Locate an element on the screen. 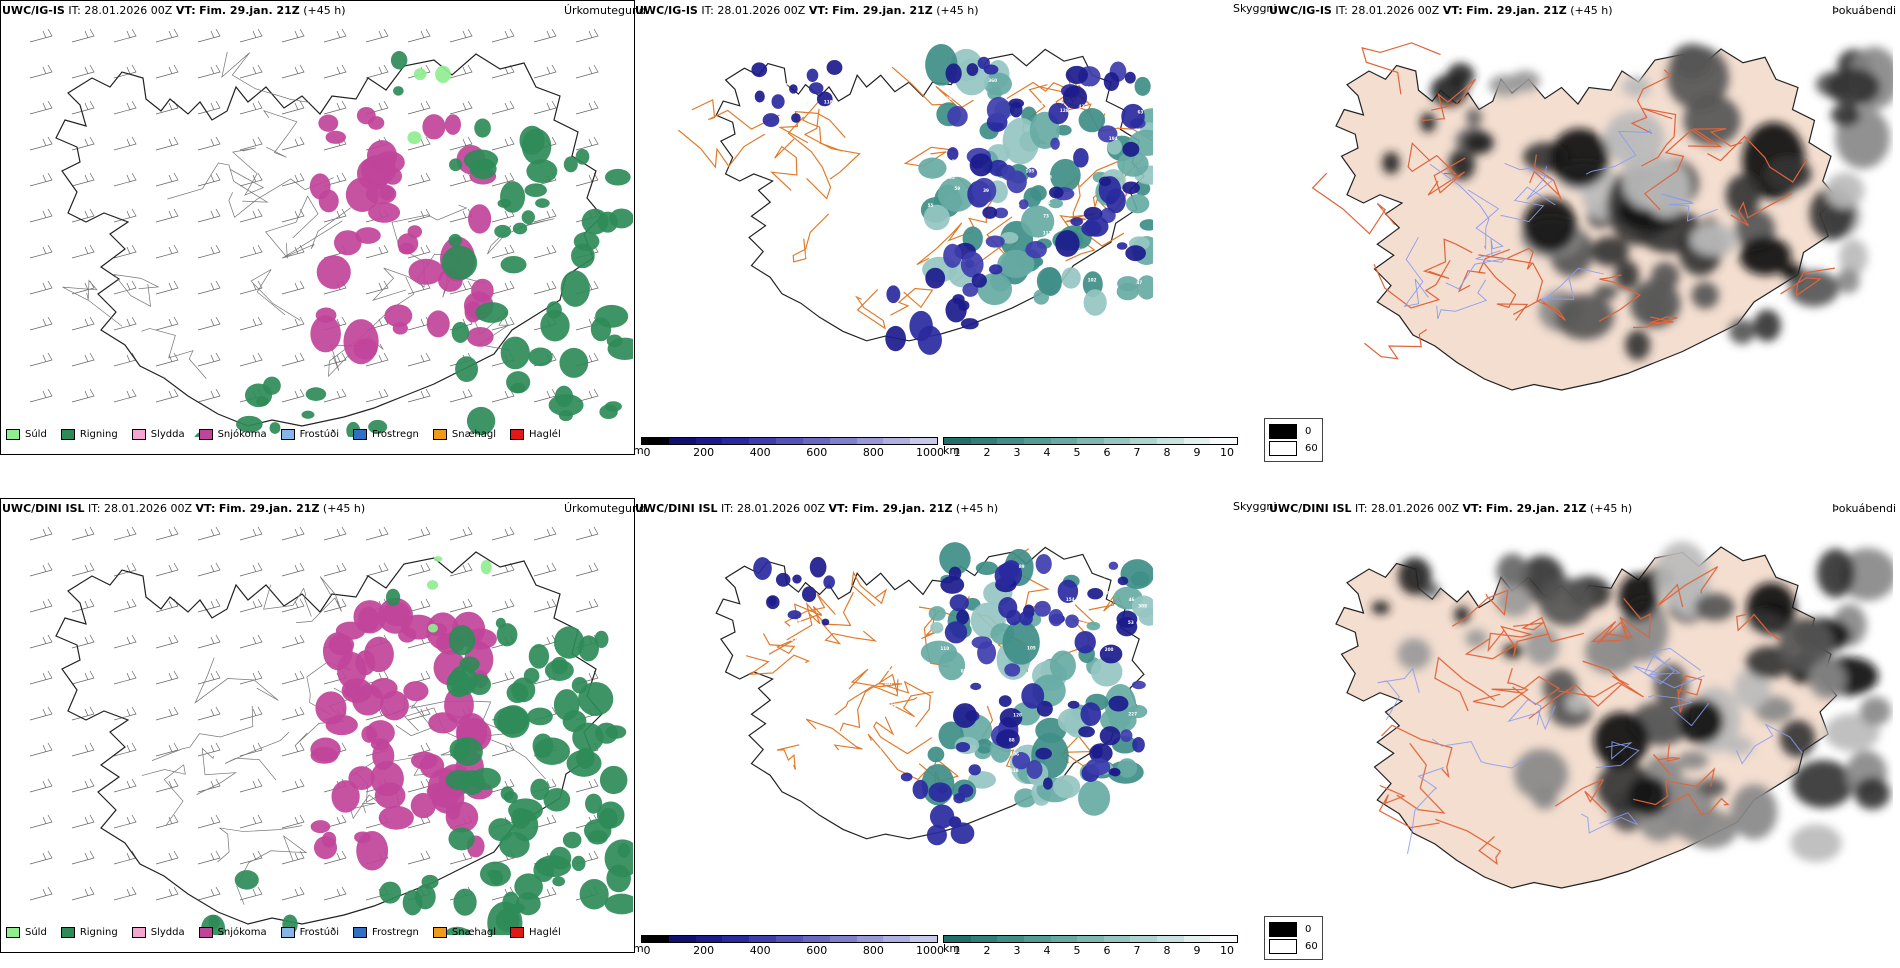  cloudbase-value-label: 78 is located at coordinates (1086, 621).